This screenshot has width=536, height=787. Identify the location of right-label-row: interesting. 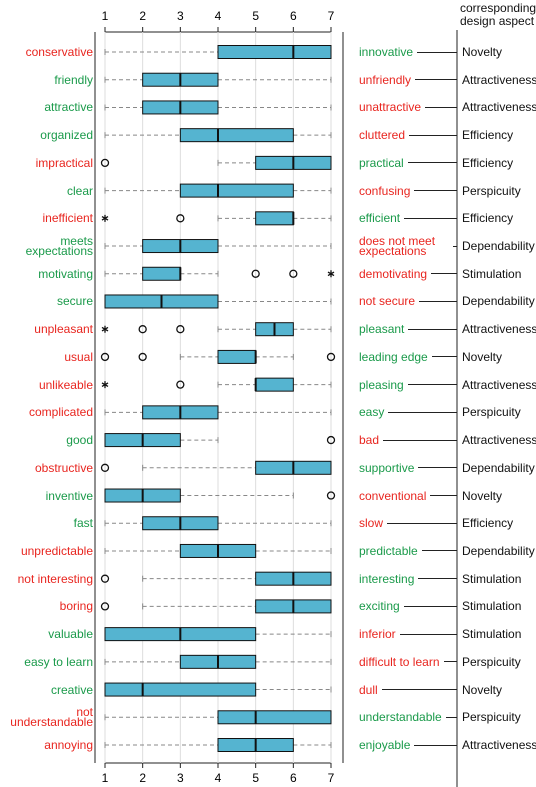
(408, 578).